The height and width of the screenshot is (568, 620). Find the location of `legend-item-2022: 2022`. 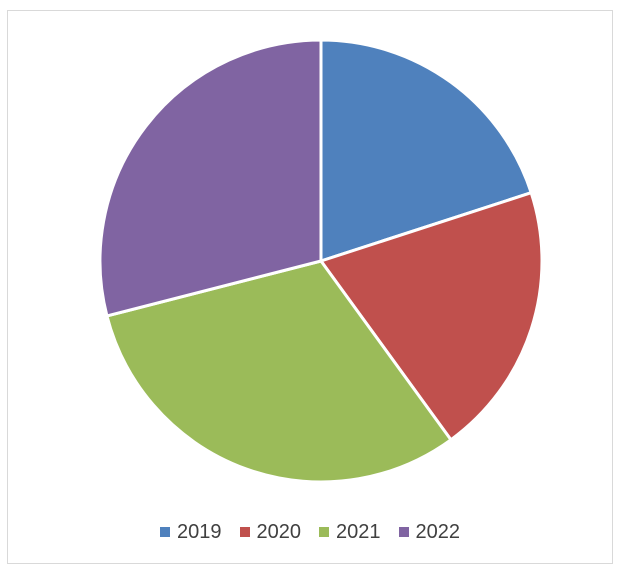

legend-item-2022: 2022 is located at coordinates (429, 532).